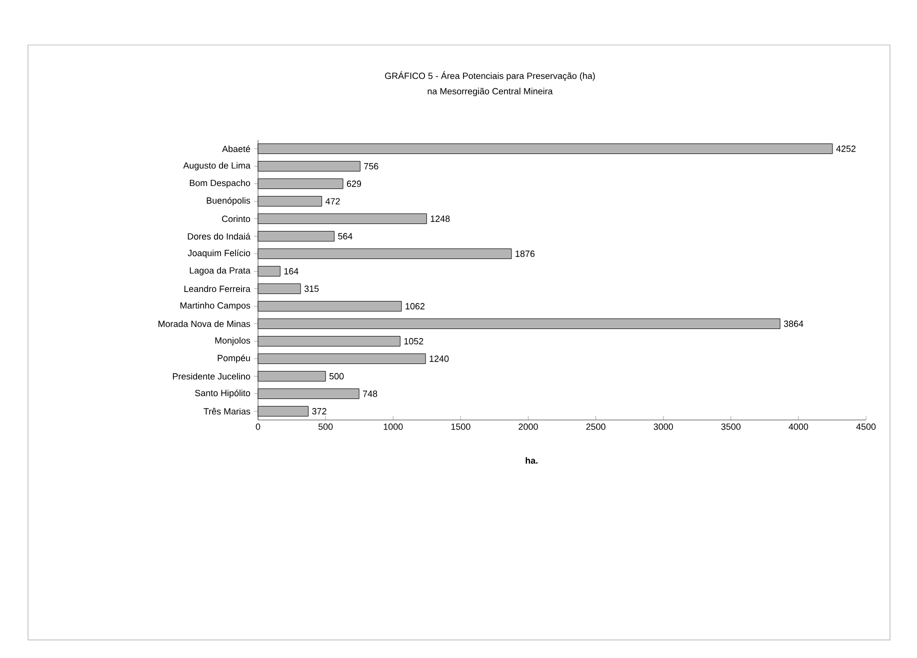 This screenshot has width=917, height=658. I want to click on x-tick-label: 1000, so click(393, 427).